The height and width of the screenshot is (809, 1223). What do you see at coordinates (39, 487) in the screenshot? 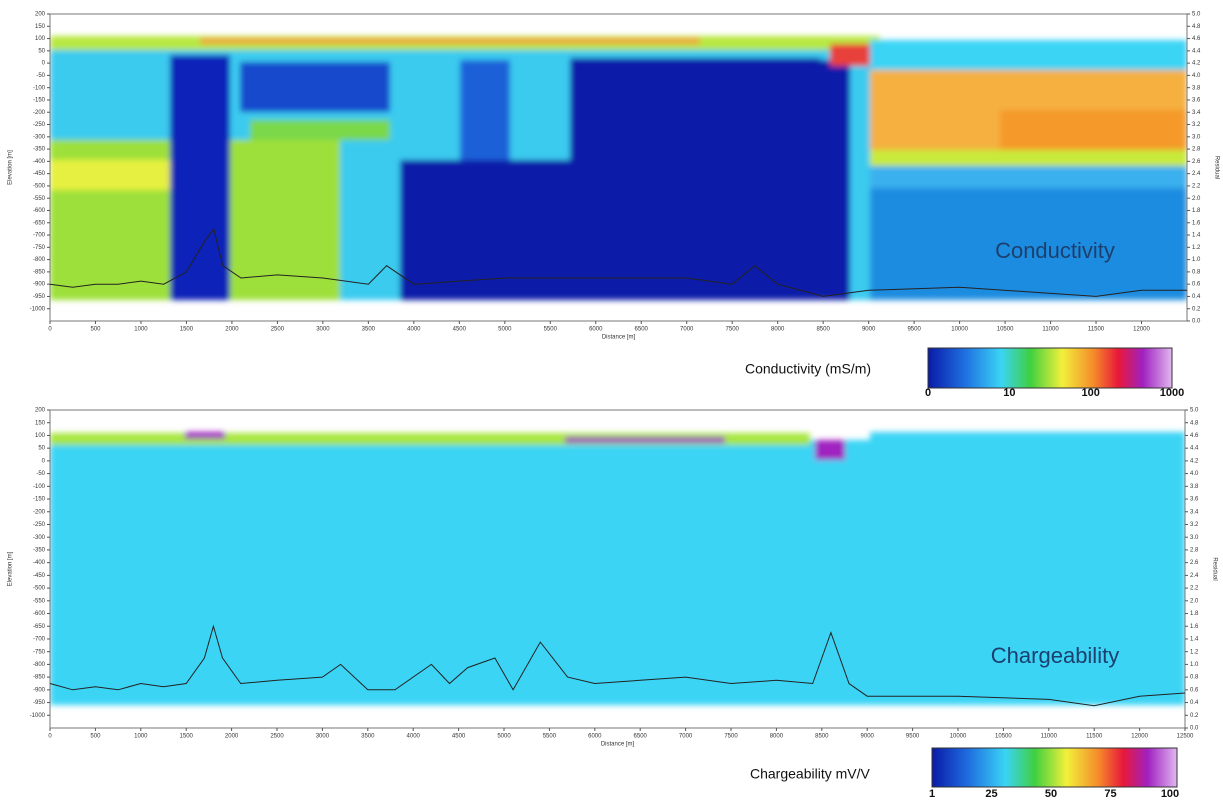
I see `y-tick-label: -100` at bounding box center [39, 487].